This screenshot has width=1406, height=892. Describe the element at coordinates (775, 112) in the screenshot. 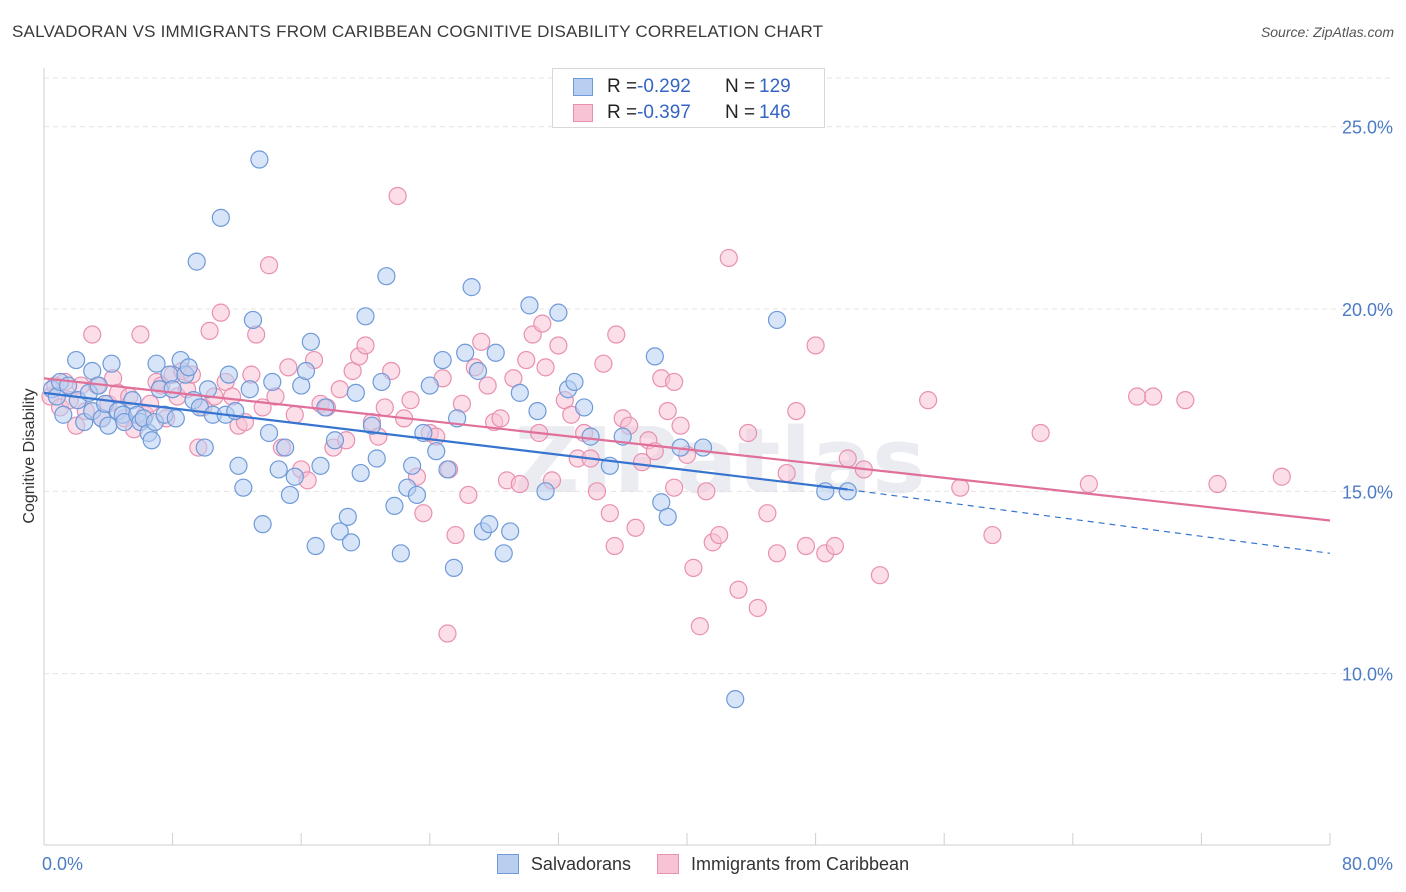

I see `legend-n-value: 146` at that location.